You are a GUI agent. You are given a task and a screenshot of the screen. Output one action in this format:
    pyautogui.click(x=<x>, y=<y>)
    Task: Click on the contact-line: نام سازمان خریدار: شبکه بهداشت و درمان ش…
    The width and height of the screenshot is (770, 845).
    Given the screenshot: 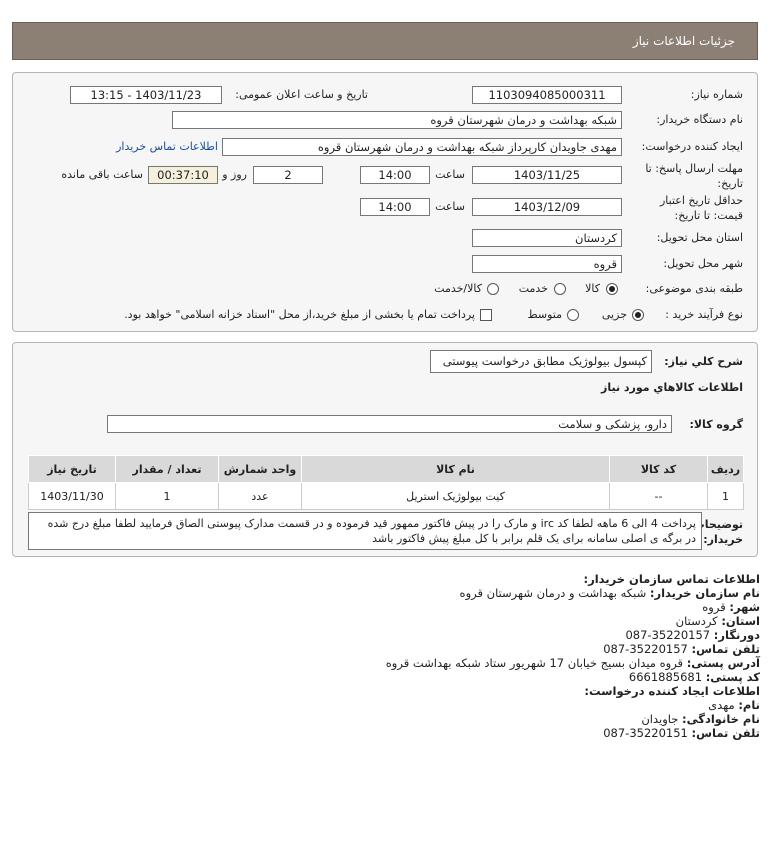 What is the action you would take?
    pyautogui.click(x=610, y=593)
    